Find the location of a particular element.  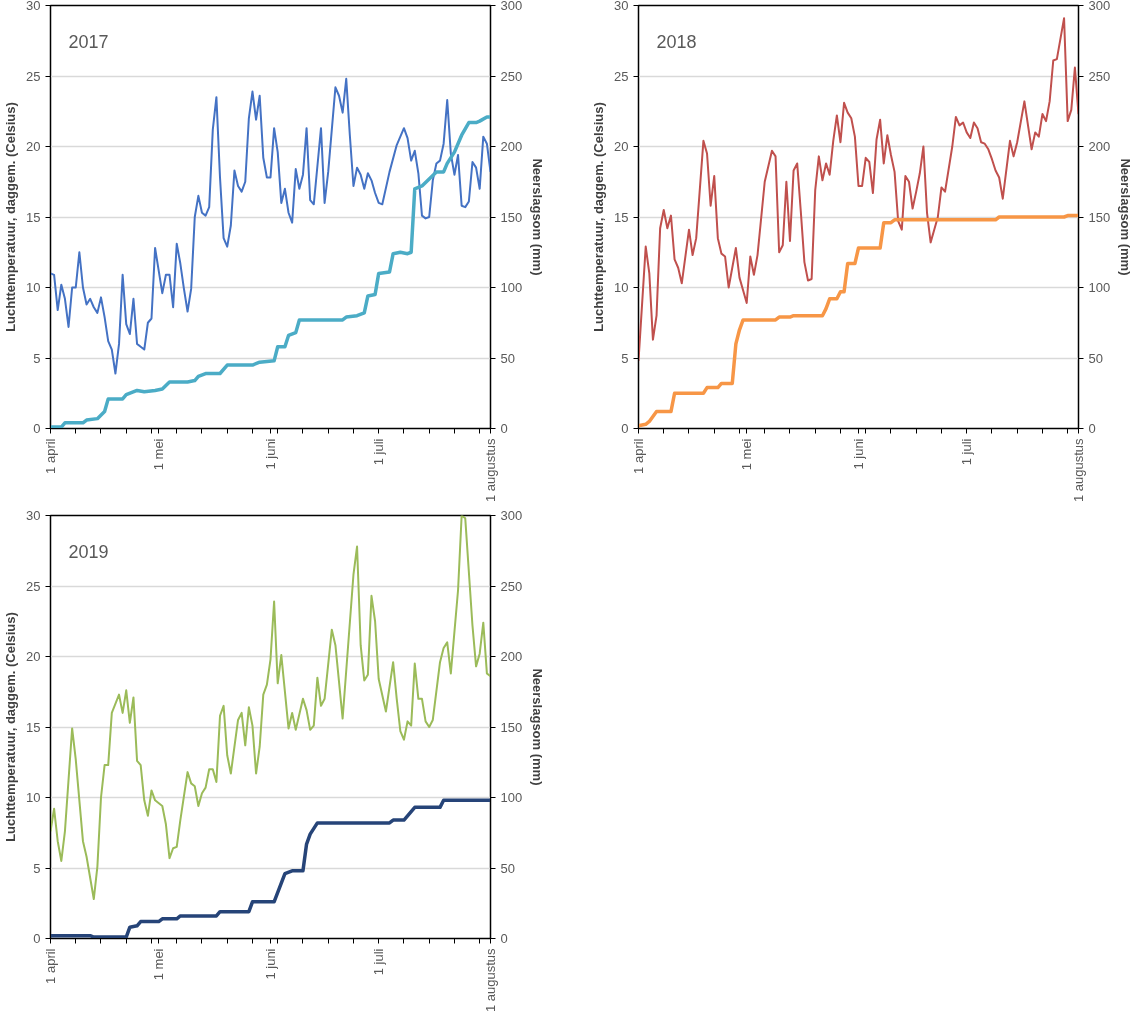

text: 2018 is located at coordinates (676, 41).